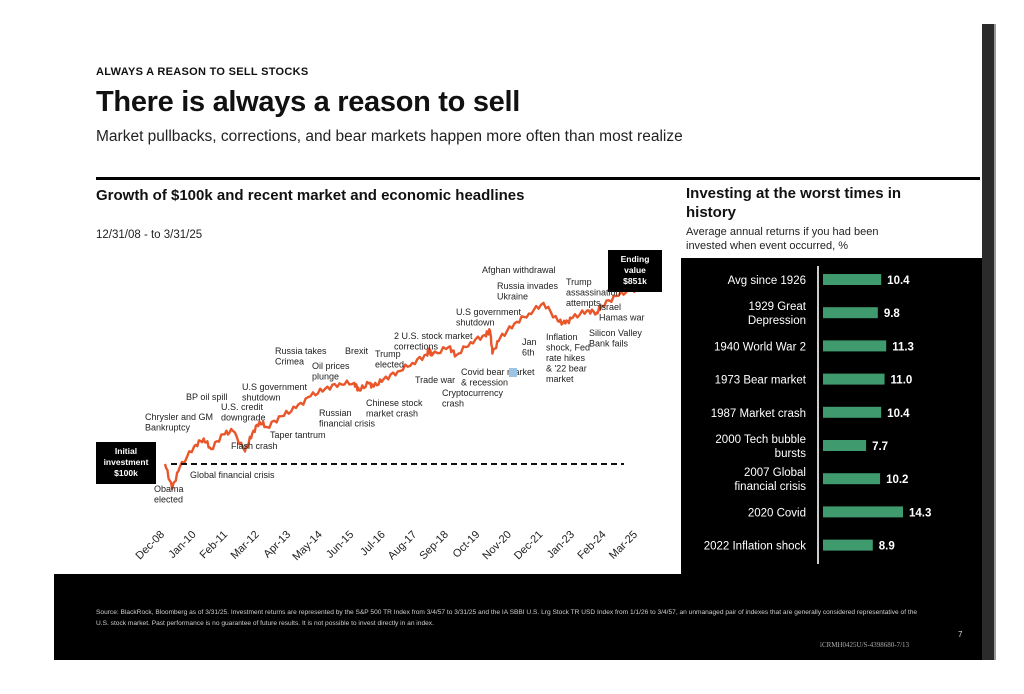  What do you see at coordinates (519, 270) in the screenshot?
I see `event-annotation: Afghan withdrawal` at bounding box center [519, 270].